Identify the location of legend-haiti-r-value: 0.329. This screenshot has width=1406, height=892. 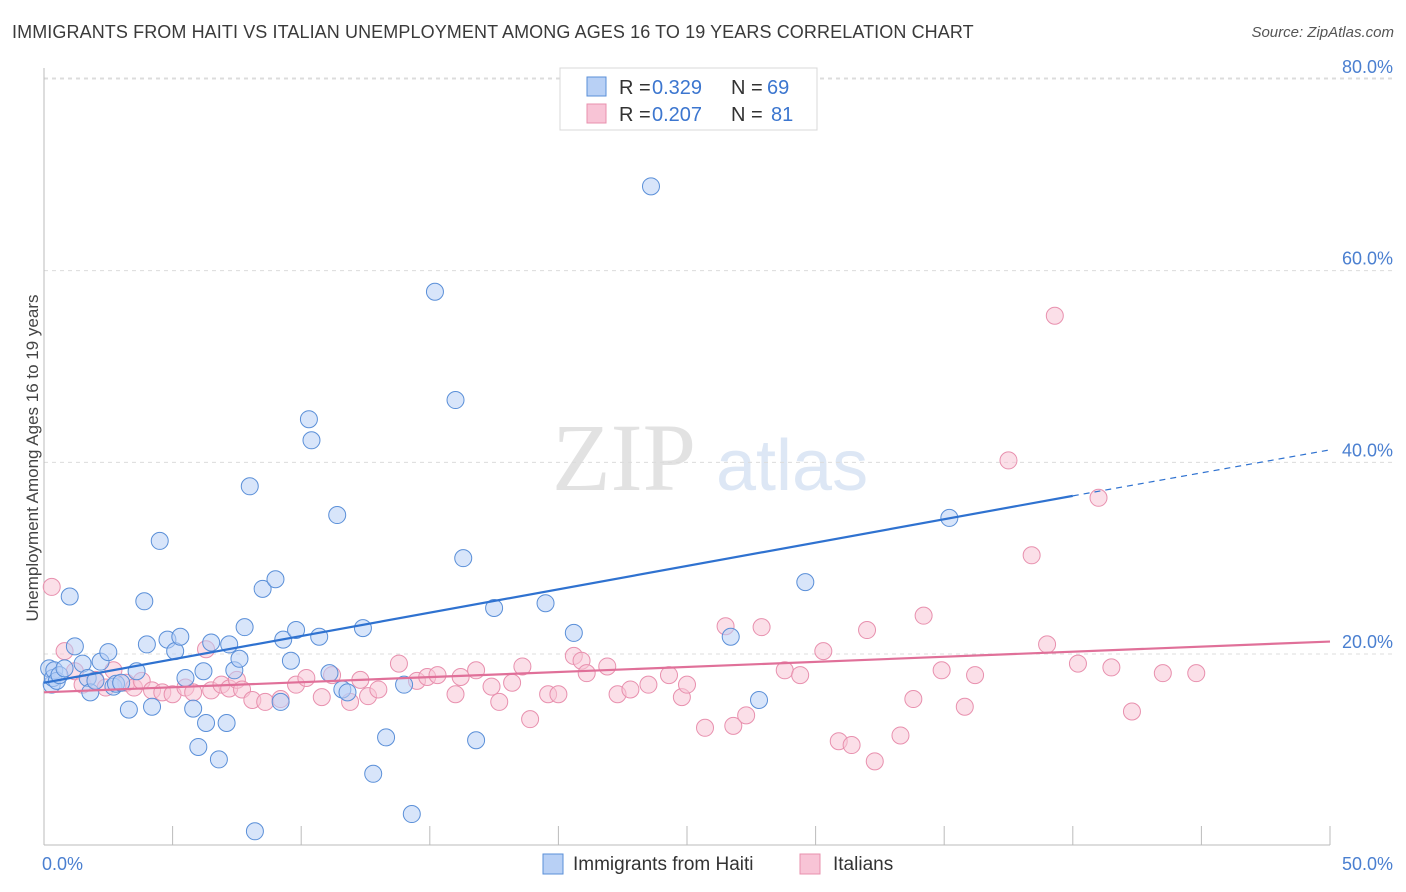
(677, 88).